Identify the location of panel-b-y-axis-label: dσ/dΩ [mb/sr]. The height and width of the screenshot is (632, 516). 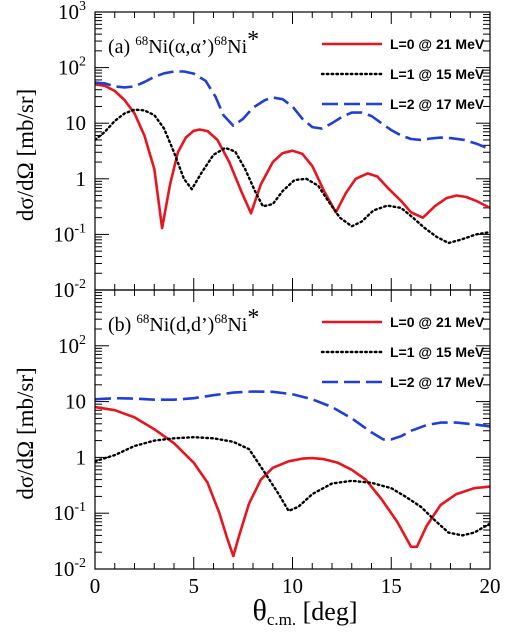
(25, 433).